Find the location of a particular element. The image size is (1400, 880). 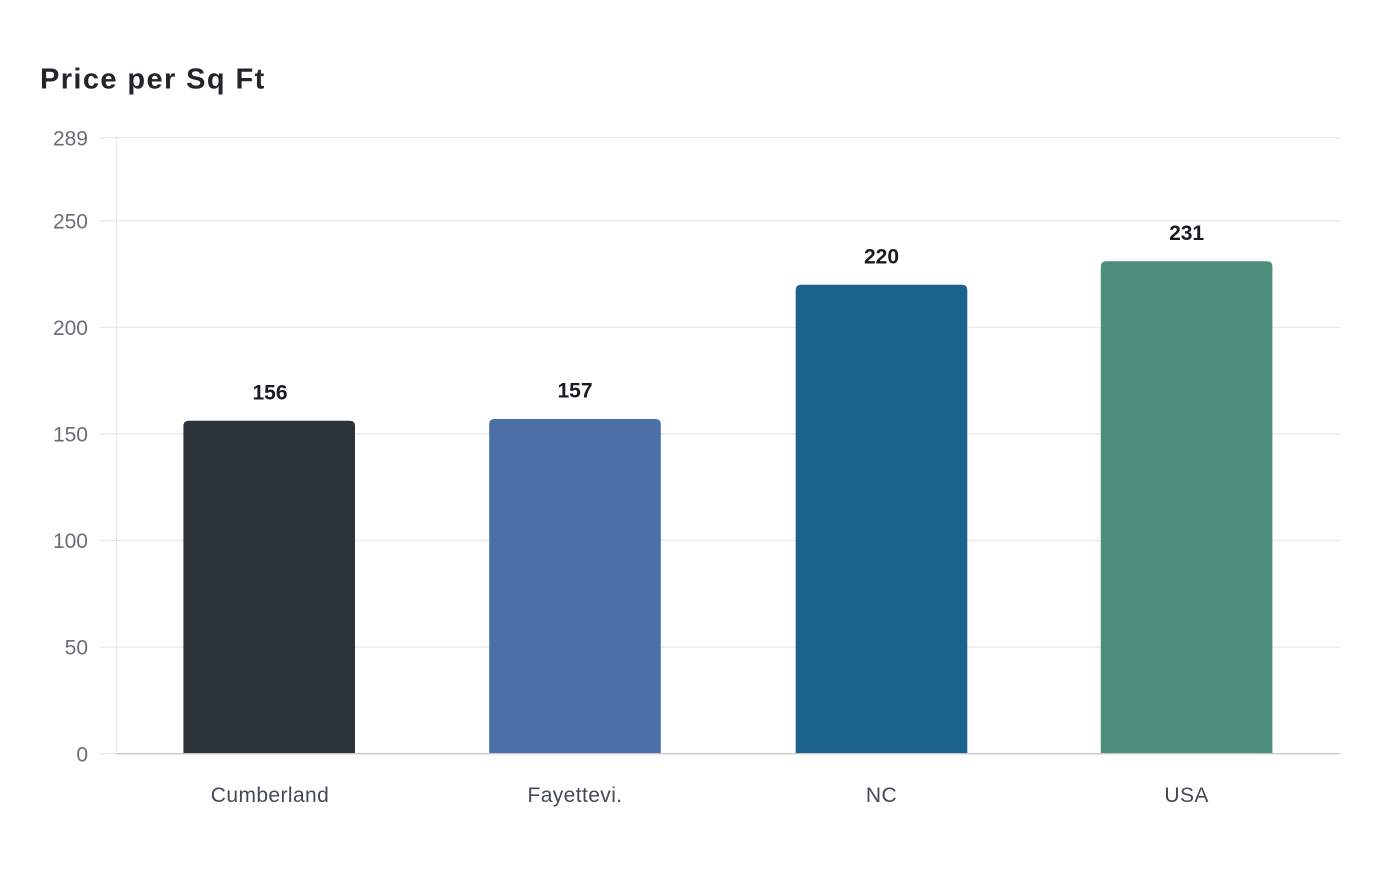

svg-text: USA is located at coordinates (1186, 795).